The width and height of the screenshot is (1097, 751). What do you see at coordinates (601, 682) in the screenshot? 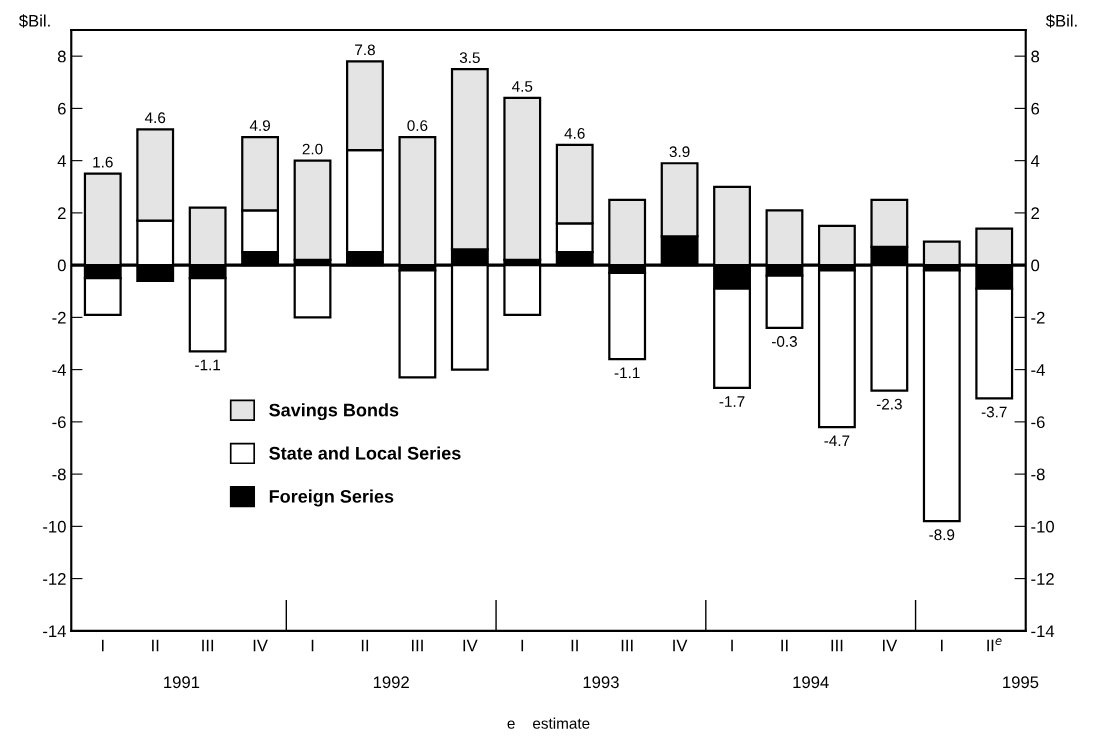
I see `text: 1993` at bounding box center [601, 682].